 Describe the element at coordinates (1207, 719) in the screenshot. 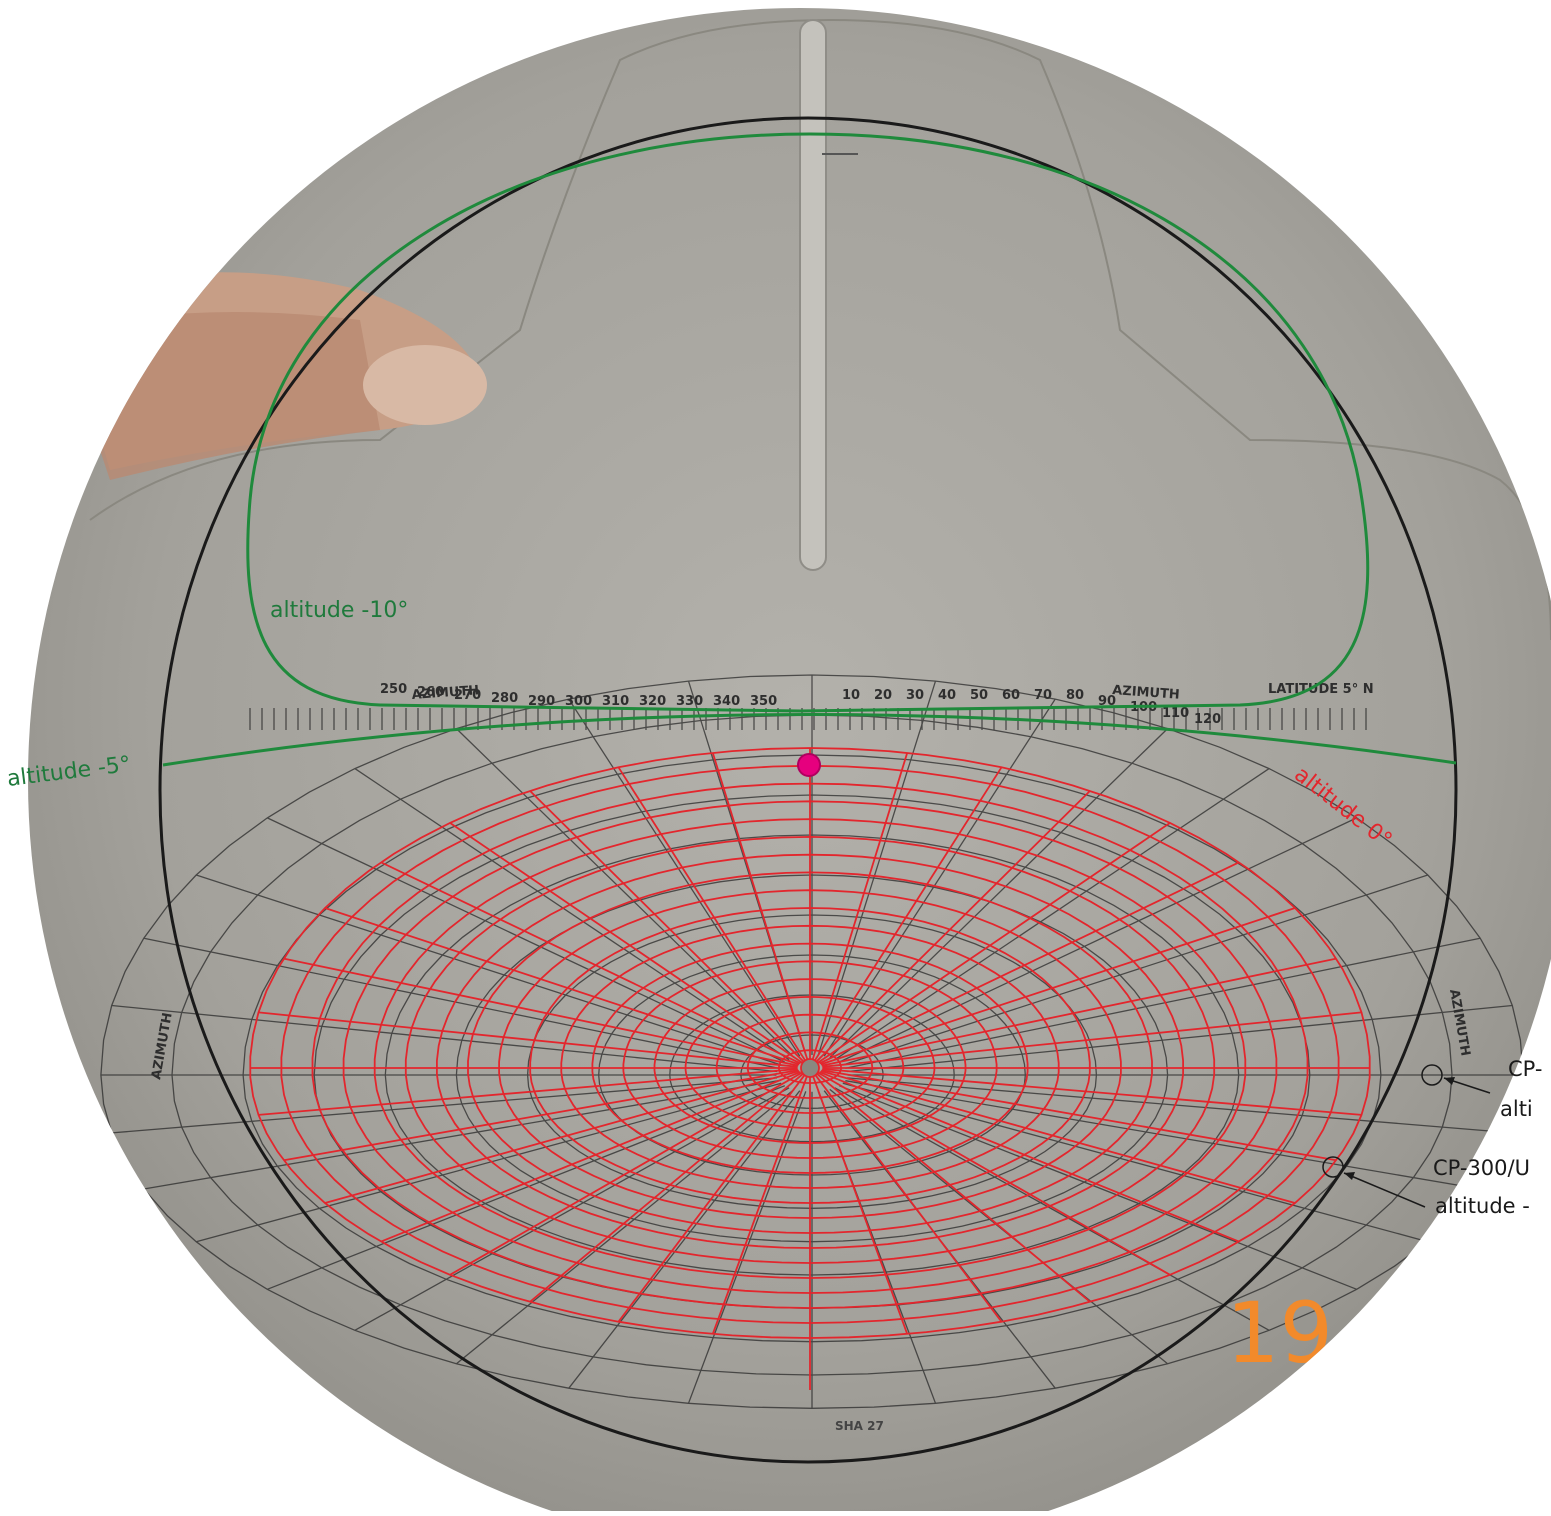

I see `azimuth-tick-label: 120` at that location.